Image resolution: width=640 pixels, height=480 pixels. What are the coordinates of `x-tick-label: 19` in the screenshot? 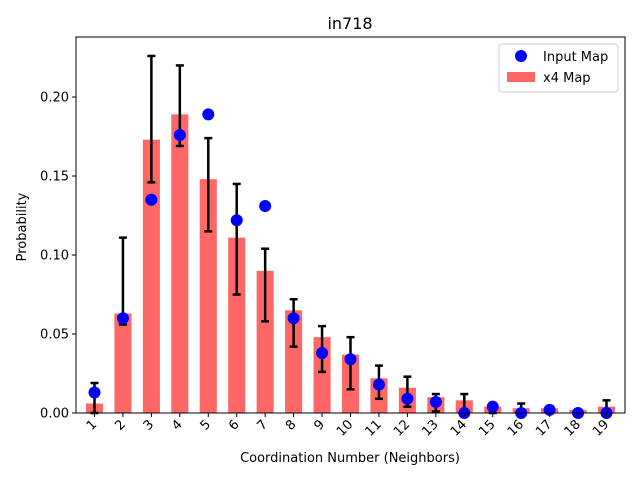 It's located at (601, 428).